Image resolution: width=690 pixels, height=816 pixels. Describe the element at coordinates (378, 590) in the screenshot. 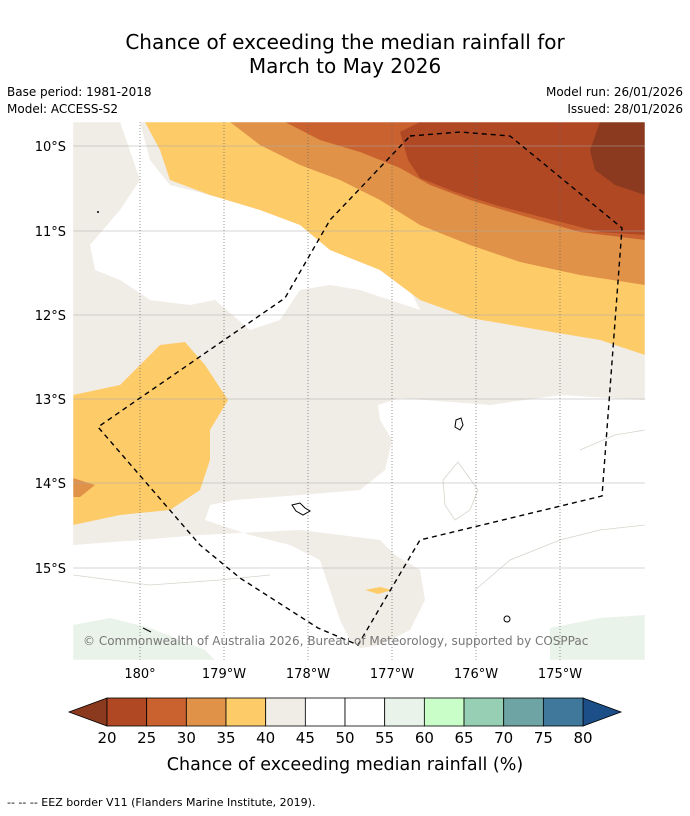

I see `region-35-40-spot` at that location.